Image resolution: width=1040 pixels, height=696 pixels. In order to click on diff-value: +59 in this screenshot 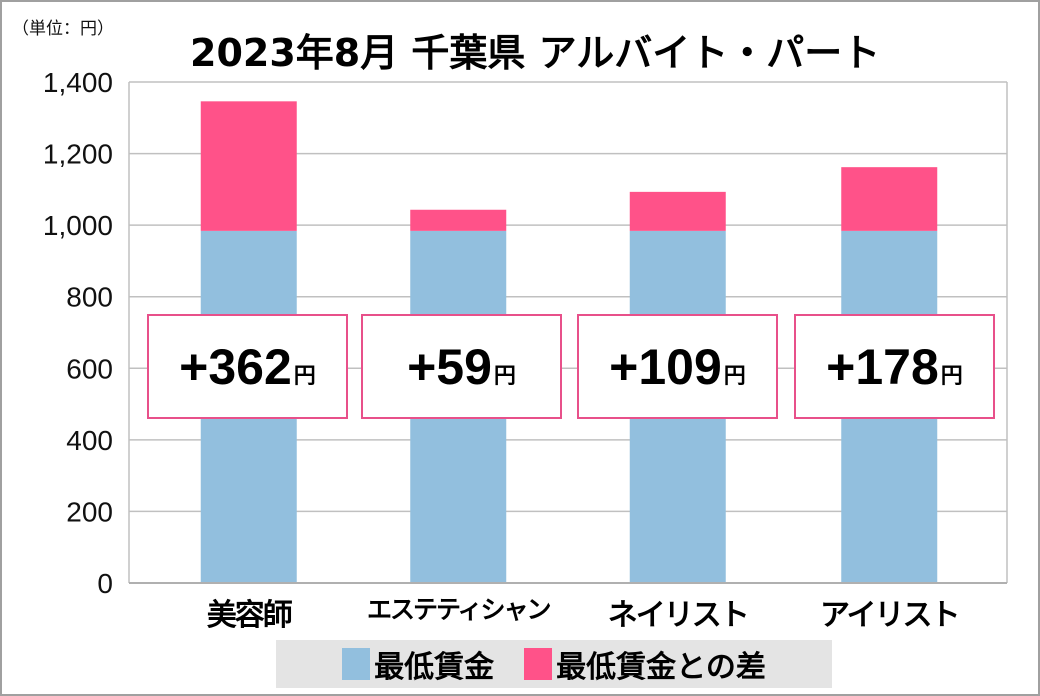, I will do `click(449, 366)`.